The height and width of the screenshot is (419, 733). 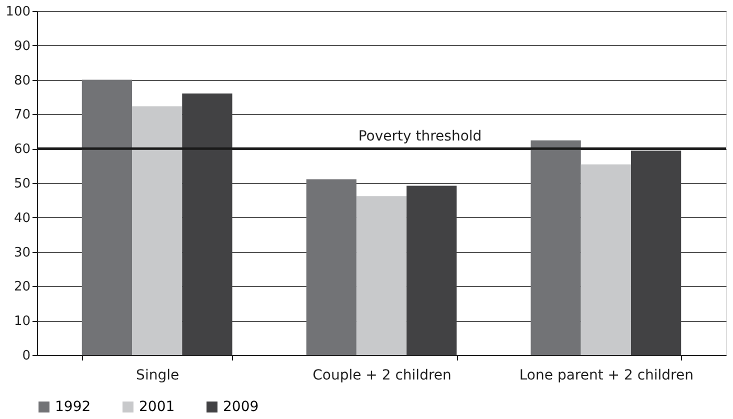 What do you see at coordinates (73, 407) in the screenshot?
I see `legend-label: 1992` at bounding box center [73, 407].